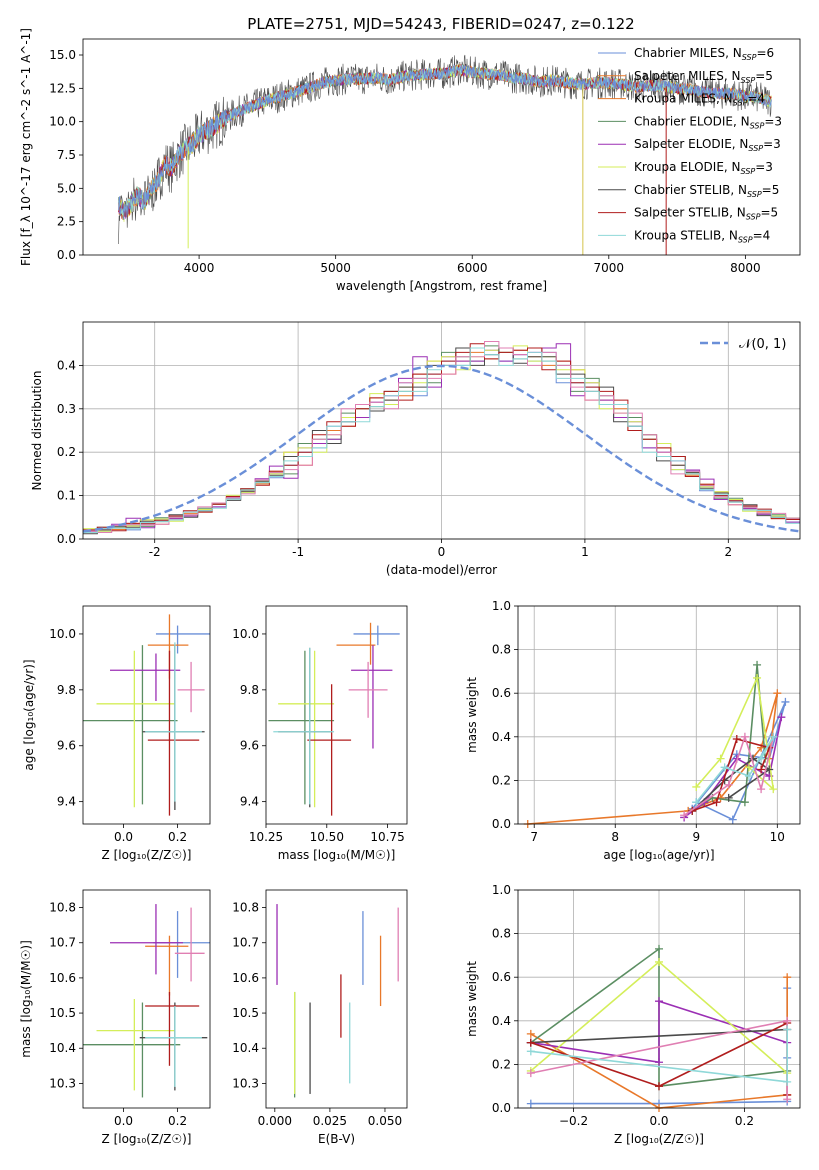 This screenshot has height=1170, width=819. I want to click on y-tick-label: 9.4, so click(249, 802).